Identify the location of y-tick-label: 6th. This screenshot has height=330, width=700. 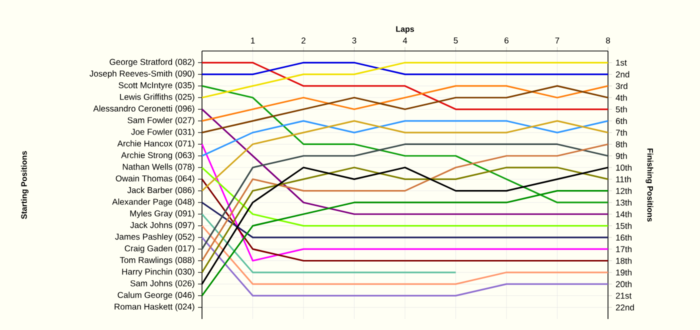
(621, 121).